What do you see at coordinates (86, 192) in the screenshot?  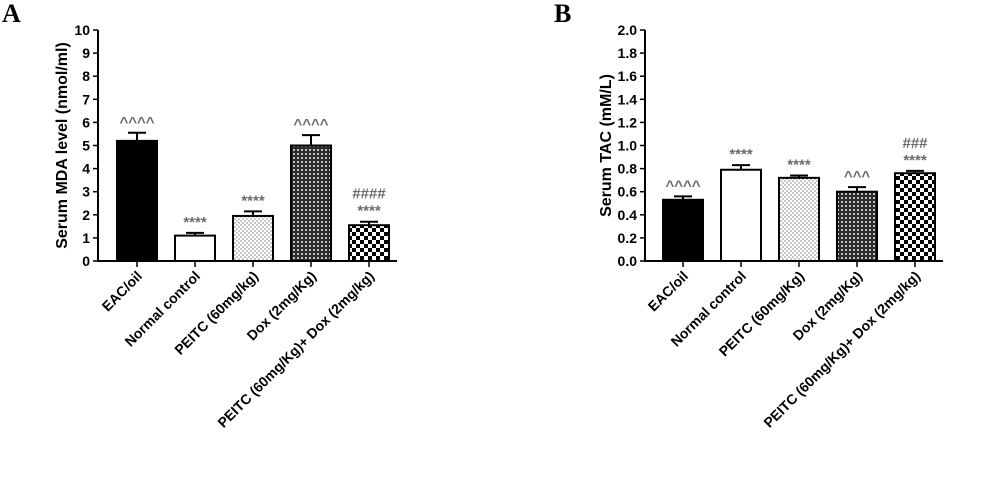 I see `y-tick-label: 3` at bounding box center [86, 192].